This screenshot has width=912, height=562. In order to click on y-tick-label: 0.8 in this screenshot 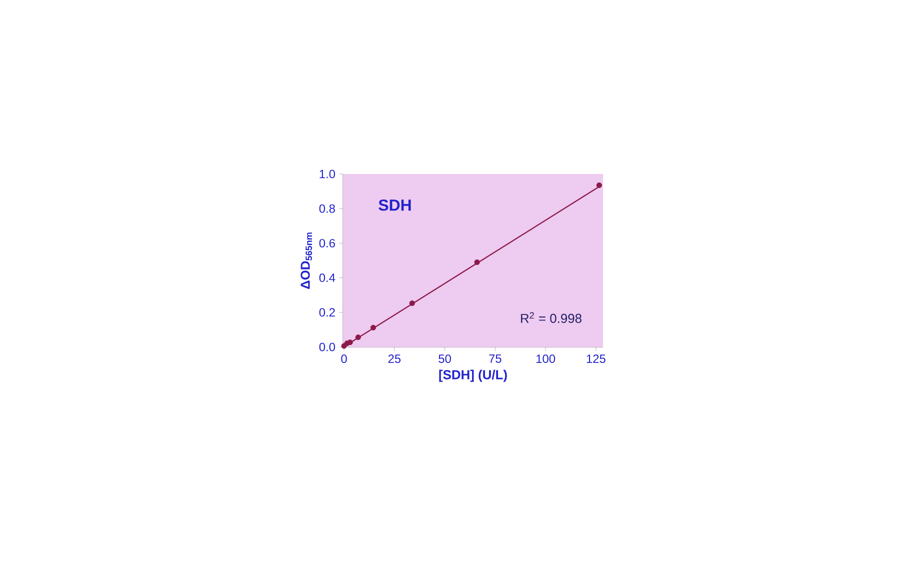, I will do `click(327, 208)`.